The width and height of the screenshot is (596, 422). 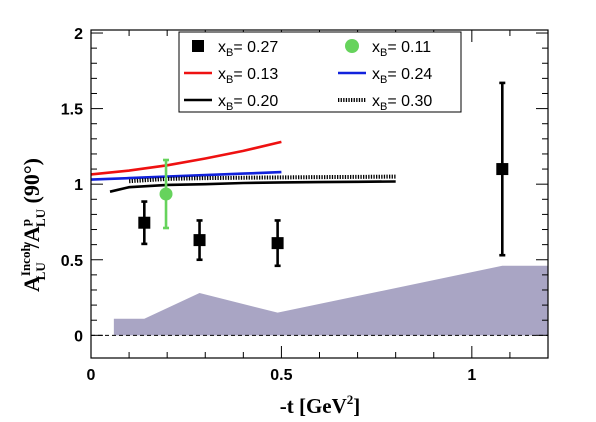 I want to click on x-tick-label: 1, so click(x=471, y=375).